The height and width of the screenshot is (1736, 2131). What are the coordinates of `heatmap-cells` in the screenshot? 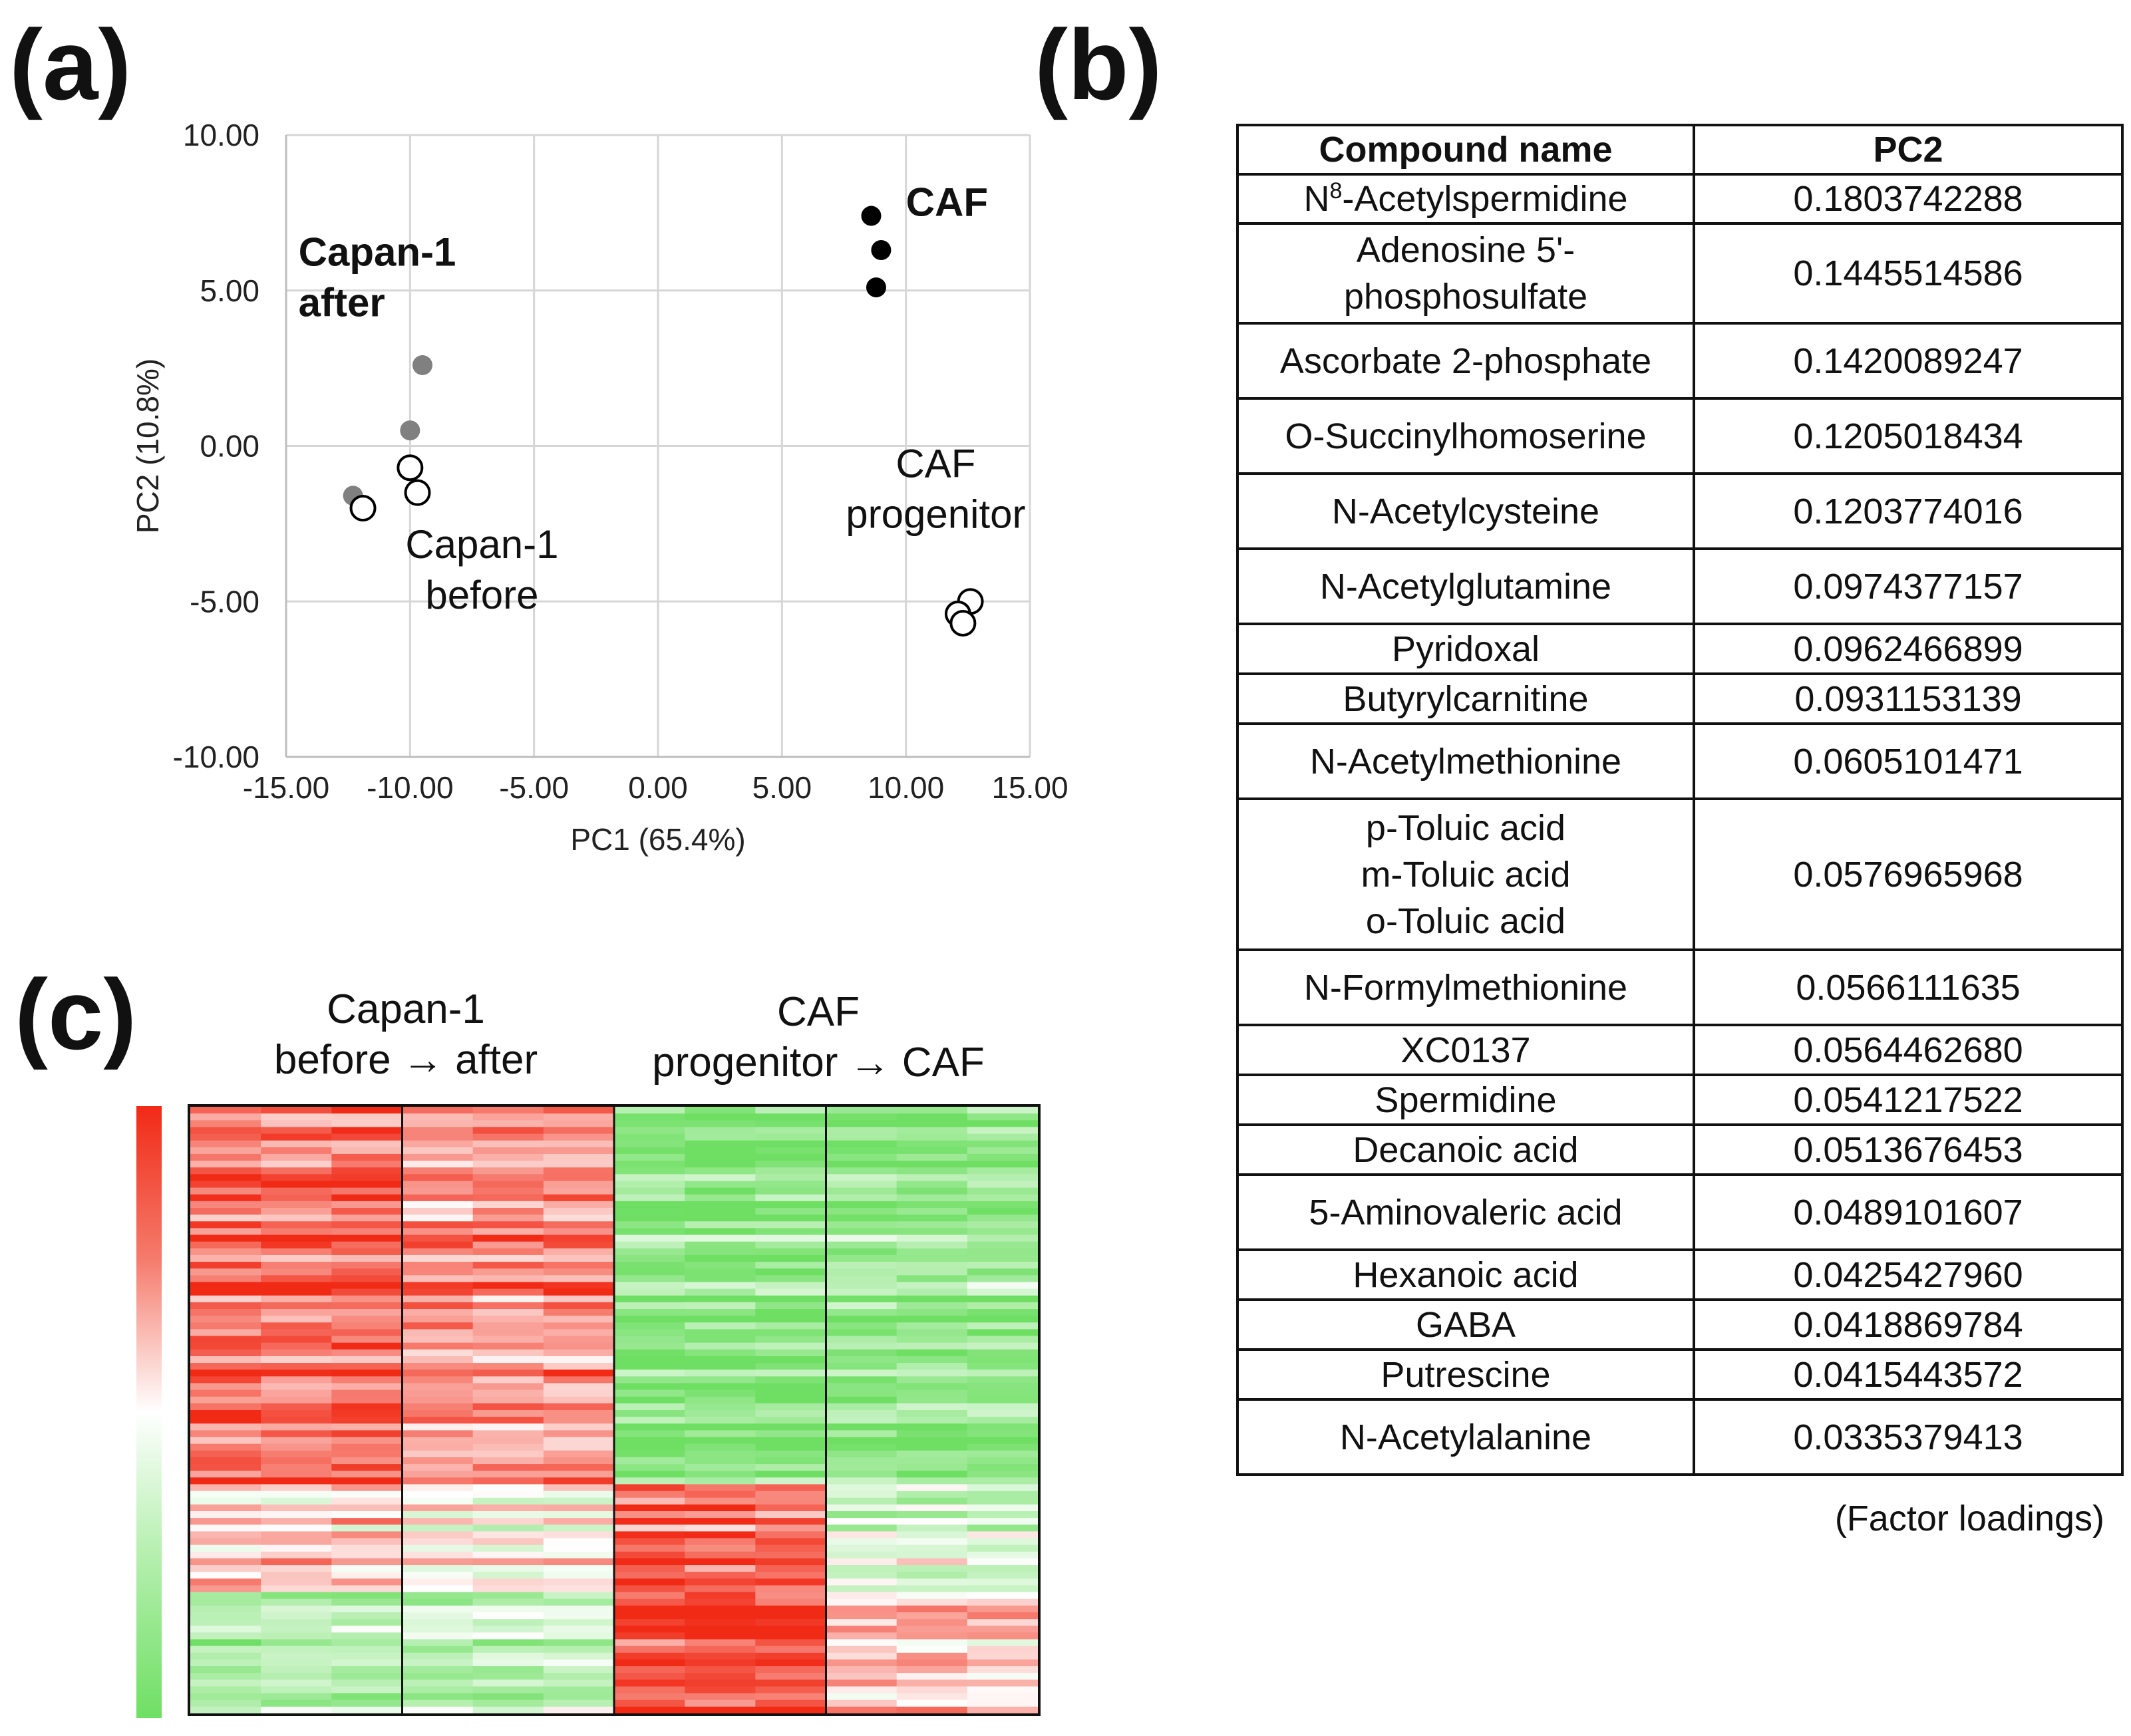 It's located at (614, 1410).